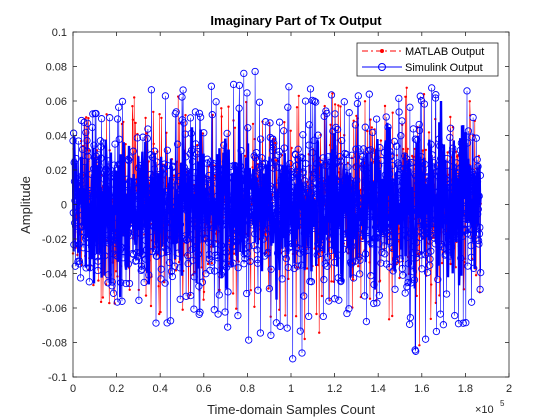 The height and width of the screenshot is (420, 560). I want to click on y-tick-label: 0.06, so click(56, 102).